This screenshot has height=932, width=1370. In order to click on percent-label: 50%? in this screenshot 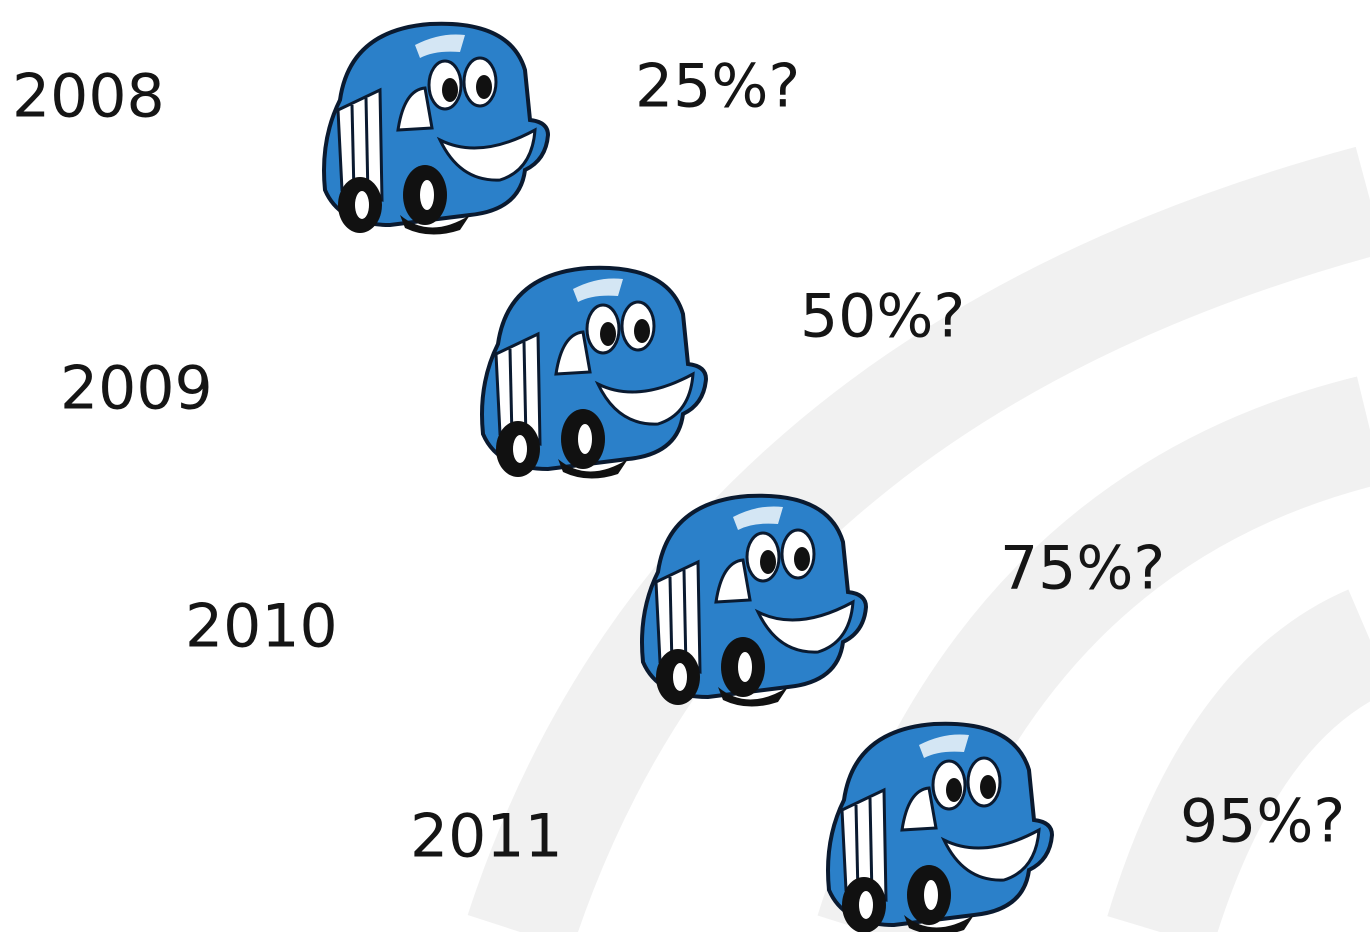, I will do `click(882, 317)`.